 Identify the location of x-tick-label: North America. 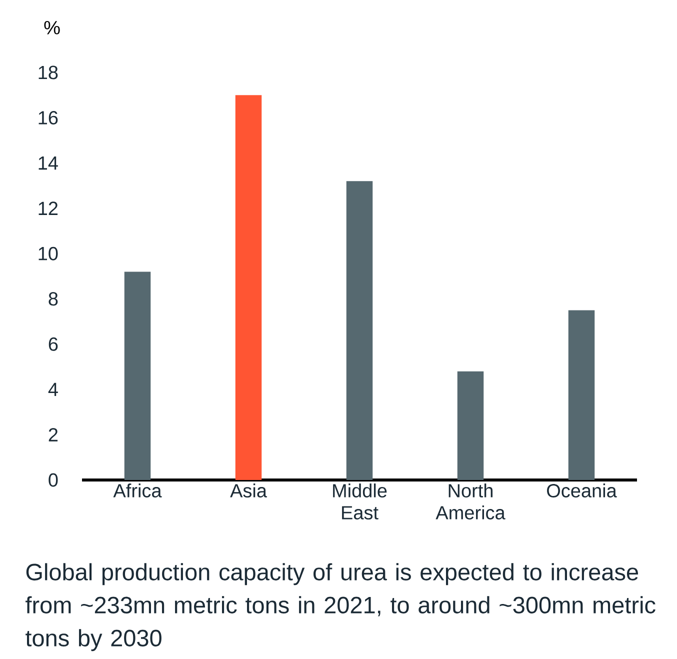
(471, 502).